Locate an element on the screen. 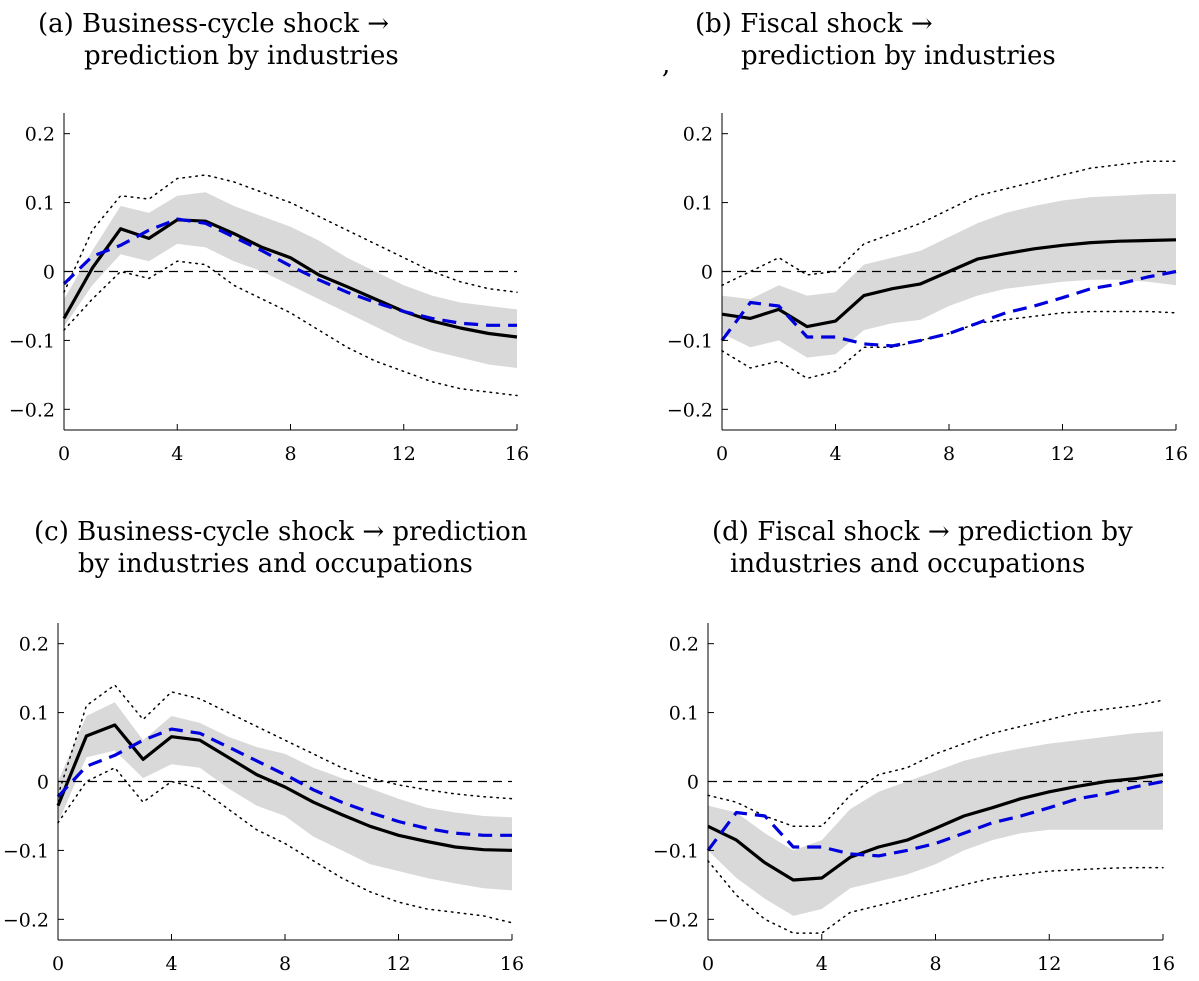 The image size is (1199, 981). panel-c-dotted-lower is located at coordinates (285, 845).